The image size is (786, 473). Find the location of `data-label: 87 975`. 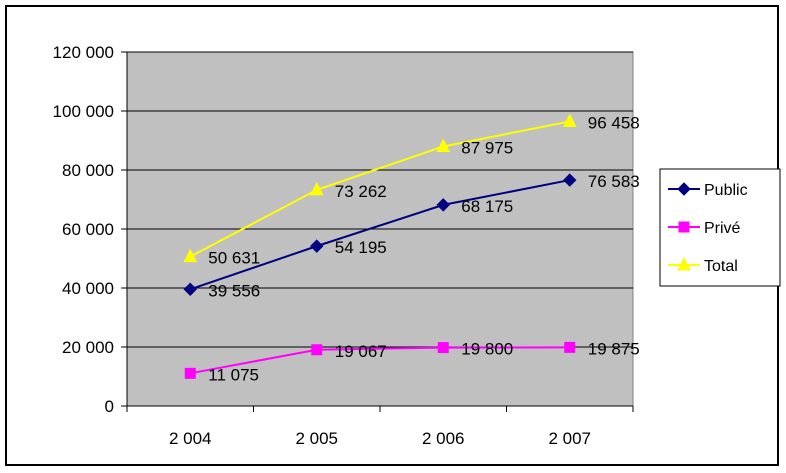

data-label: 87 975 is located at coordinates (487, 147).